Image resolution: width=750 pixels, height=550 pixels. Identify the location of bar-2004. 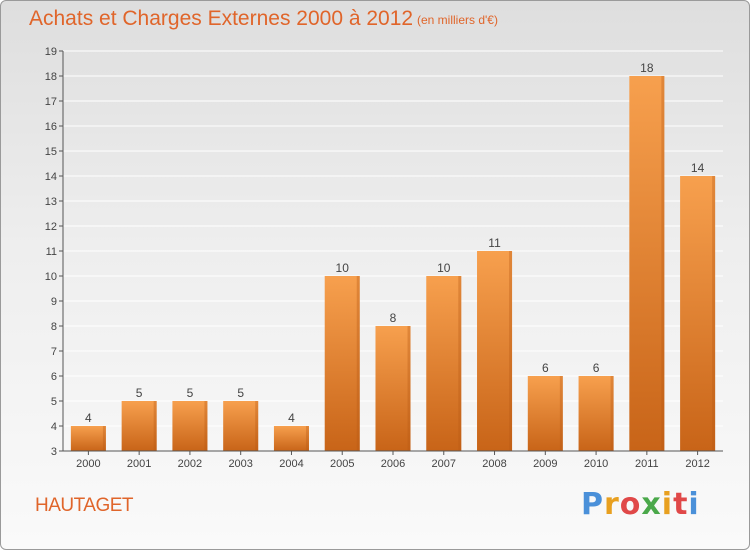
(291, 438).